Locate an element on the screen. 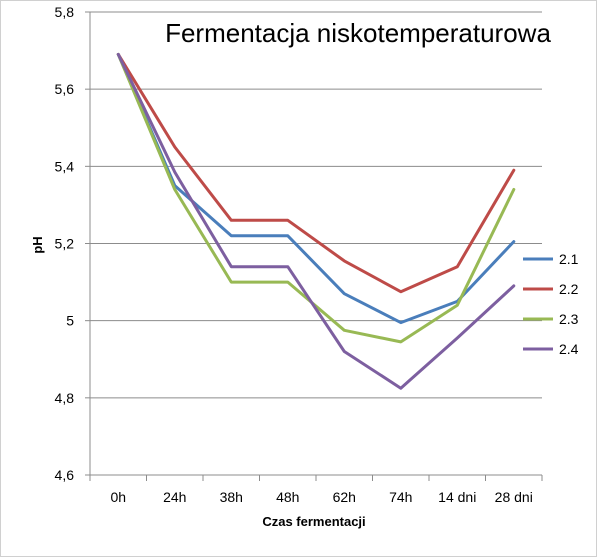 This screenshot has height=558, width=598. y-tick-label: 5,6 is located at coordinates (65, 89).